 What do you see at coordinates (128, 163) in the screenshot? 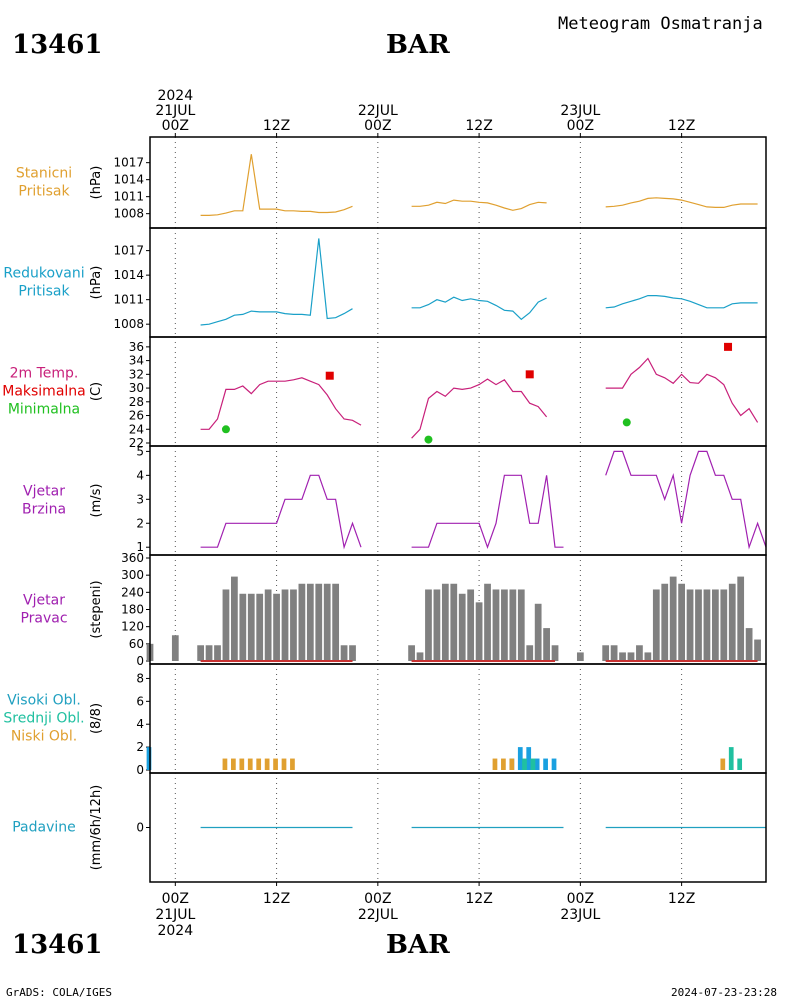
I see `y-tick-label: 1017` at bounding box center [128, 163].